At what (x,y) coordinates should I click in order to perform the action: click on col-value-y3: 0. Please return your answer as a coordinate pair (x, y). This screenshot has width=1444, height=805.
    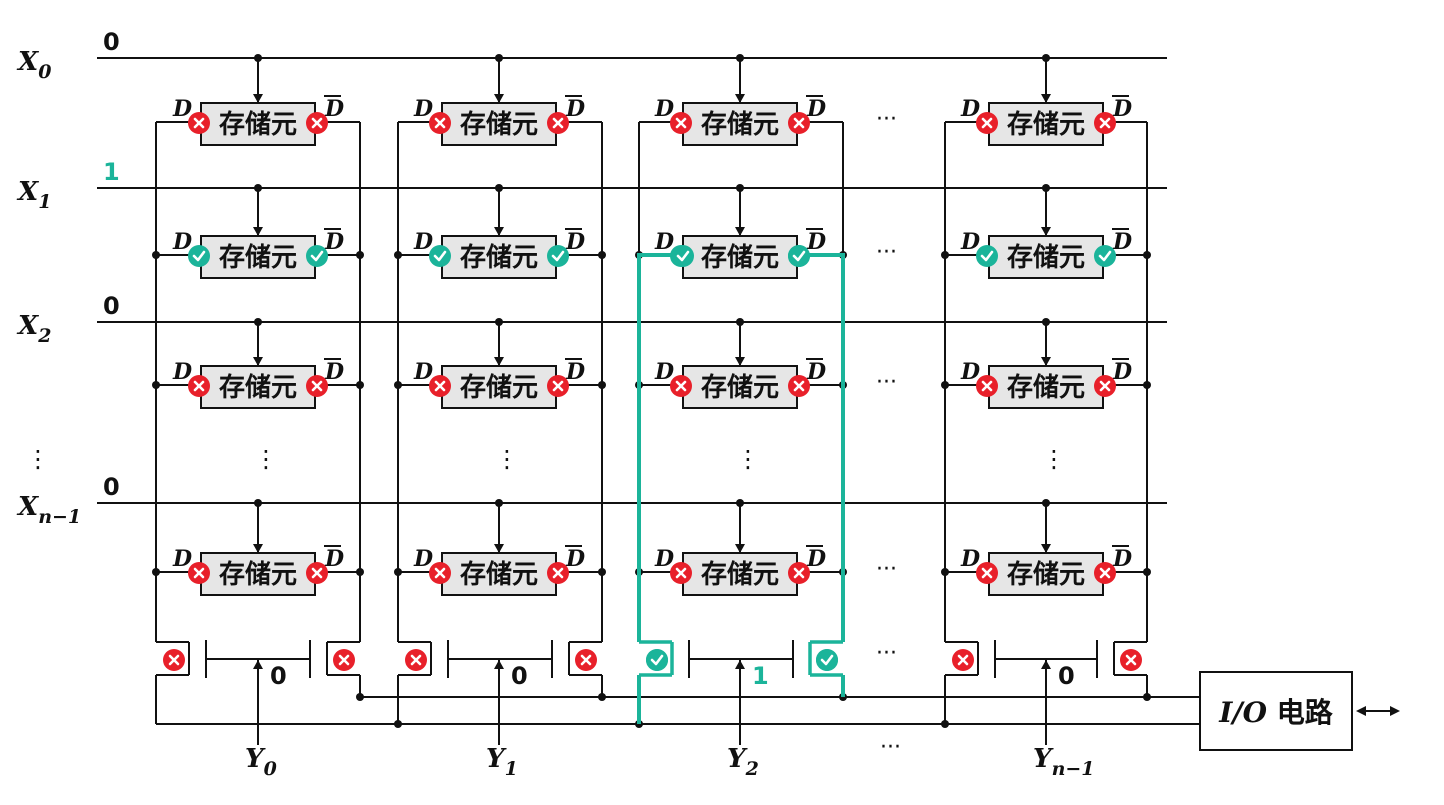
    Looking at the image, I should click on (1066, 676).